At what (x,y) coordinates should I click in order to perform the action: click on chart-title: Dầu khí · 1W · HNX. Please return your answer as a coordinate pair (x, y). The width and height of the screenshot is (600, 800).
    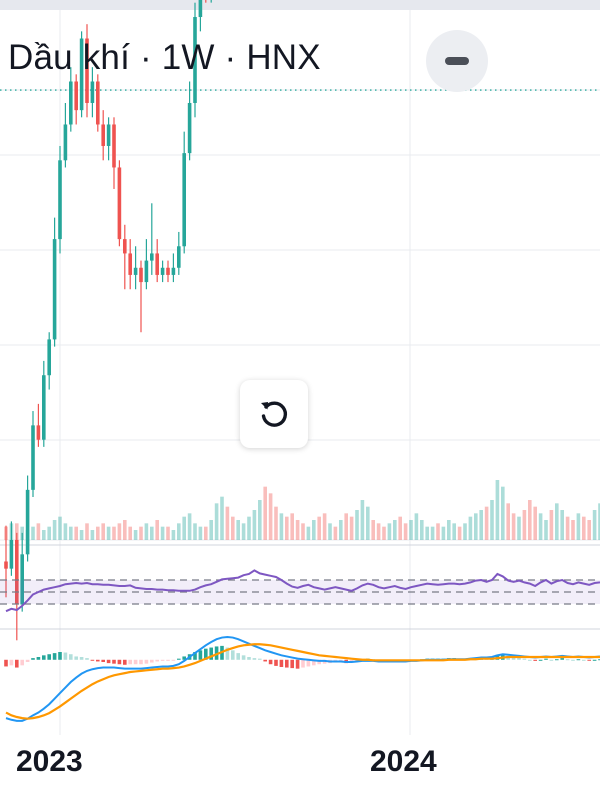
    Looking at the image, I should click on (164, 57).